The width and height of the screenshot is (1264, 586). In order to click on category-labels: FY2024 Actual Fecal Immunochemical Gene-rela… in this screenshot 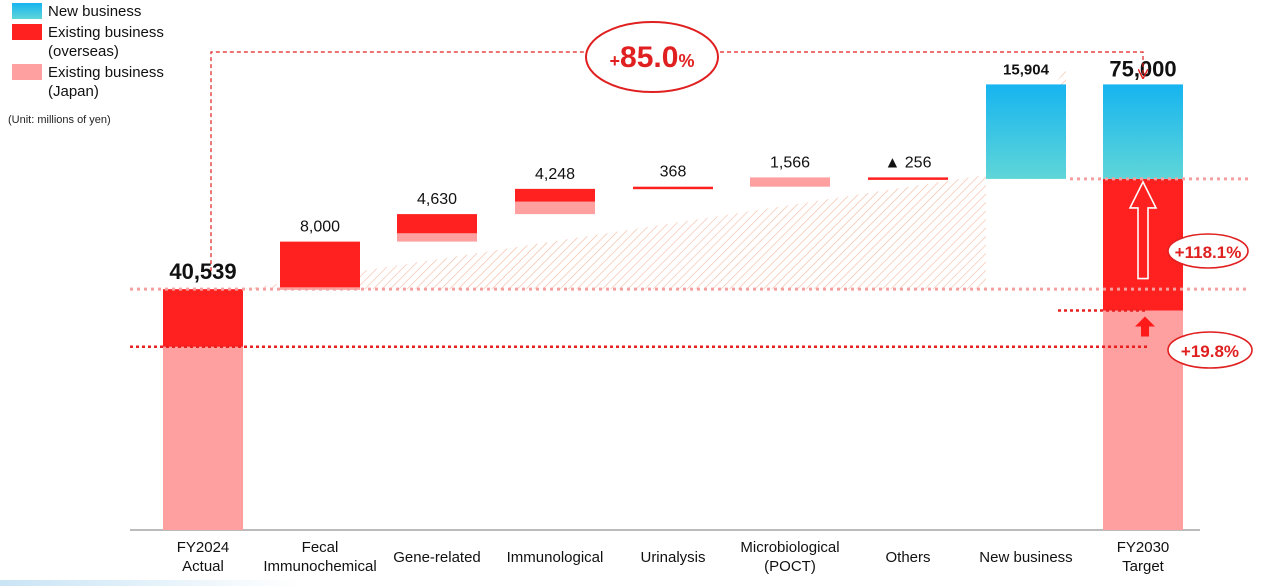, I will do `click(673, 557)`.